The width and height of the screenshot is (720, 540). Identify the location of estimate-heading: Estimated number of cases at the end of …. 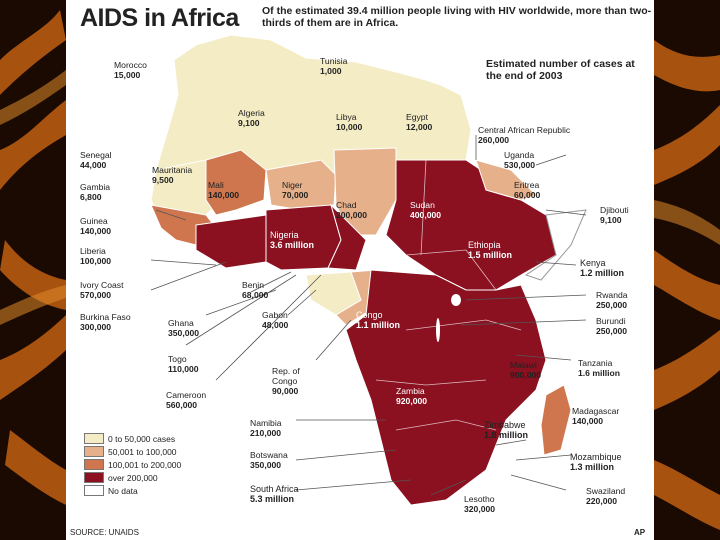
(560, 70).